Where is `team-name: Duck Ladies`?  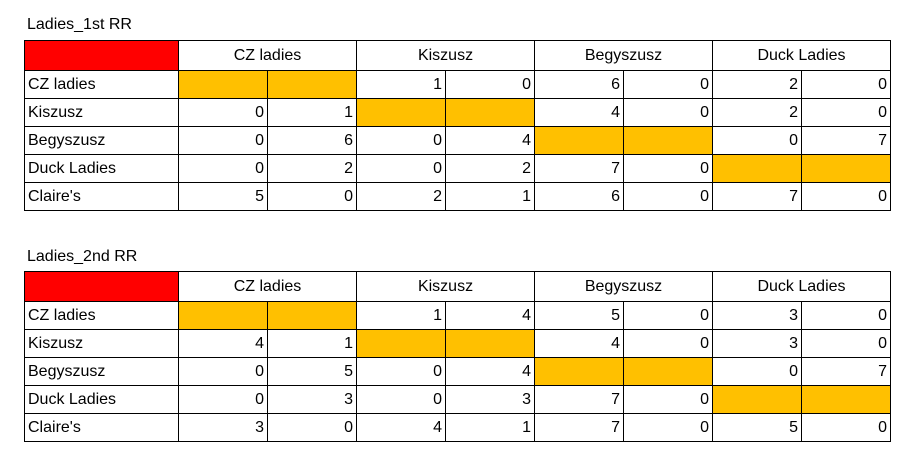 team-name: Duck Ladies is located at coordinates (101, 168).